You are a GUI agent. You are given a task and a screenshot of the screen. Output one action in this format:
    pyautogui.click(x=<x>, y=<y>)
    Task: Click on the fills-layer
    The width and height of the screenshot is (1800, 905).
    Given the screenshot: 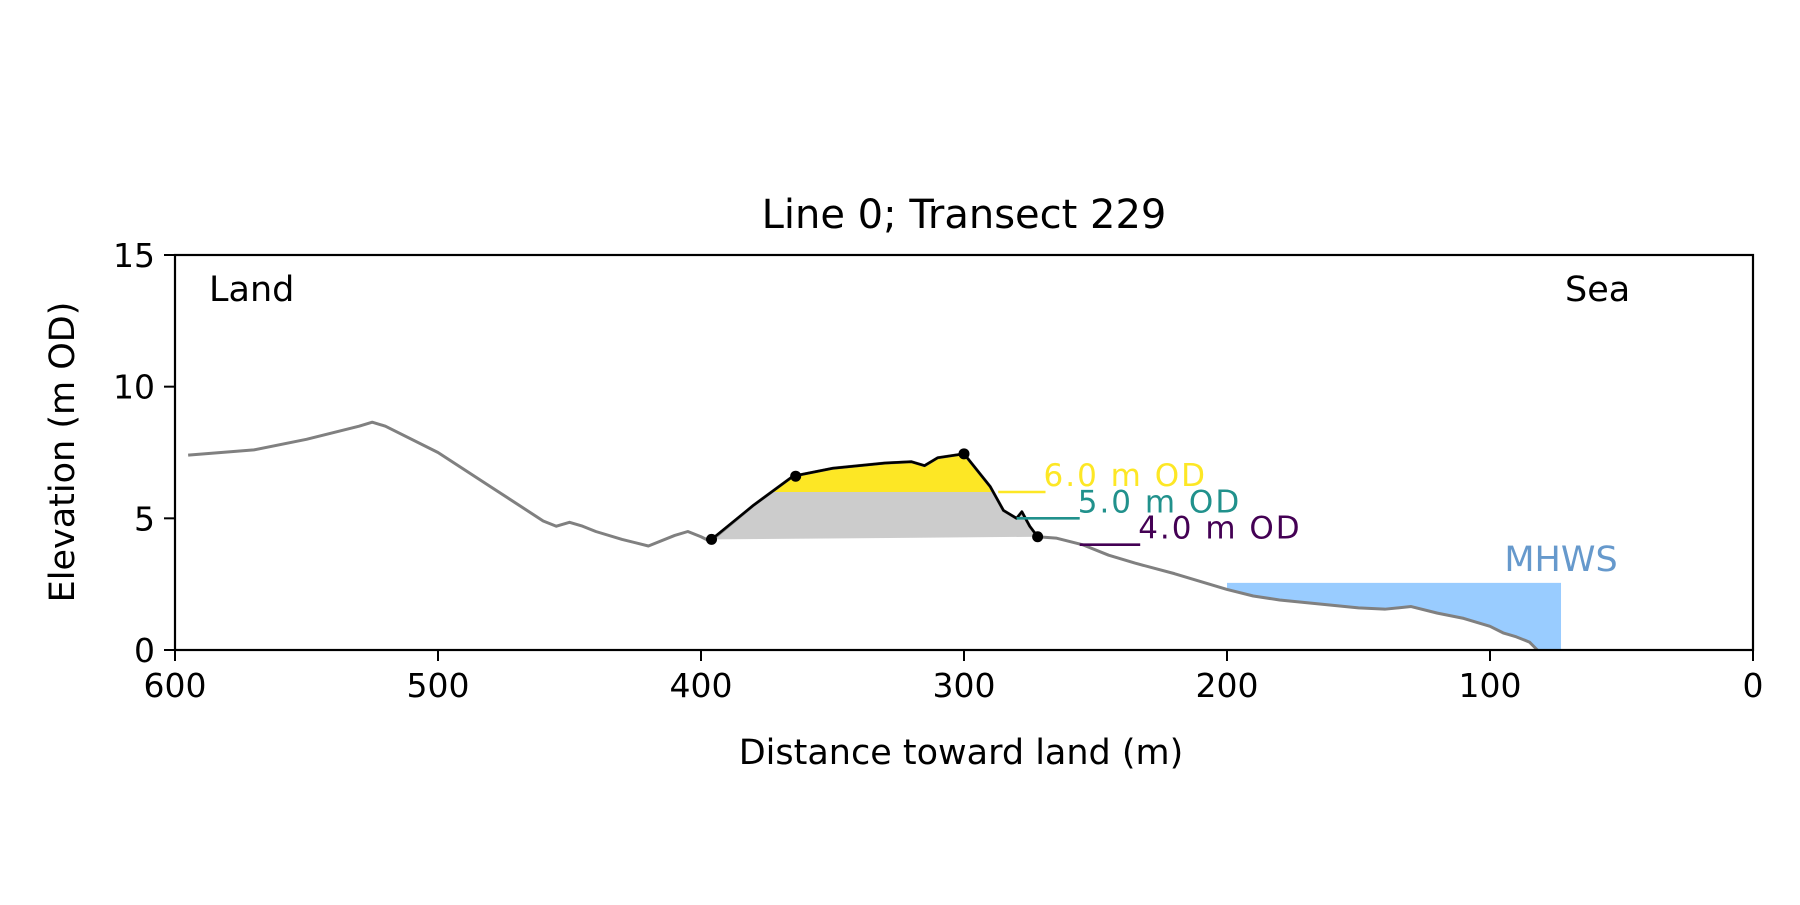 What is the action you would take?
    pyautogui.click(x=1136, y=551)
    